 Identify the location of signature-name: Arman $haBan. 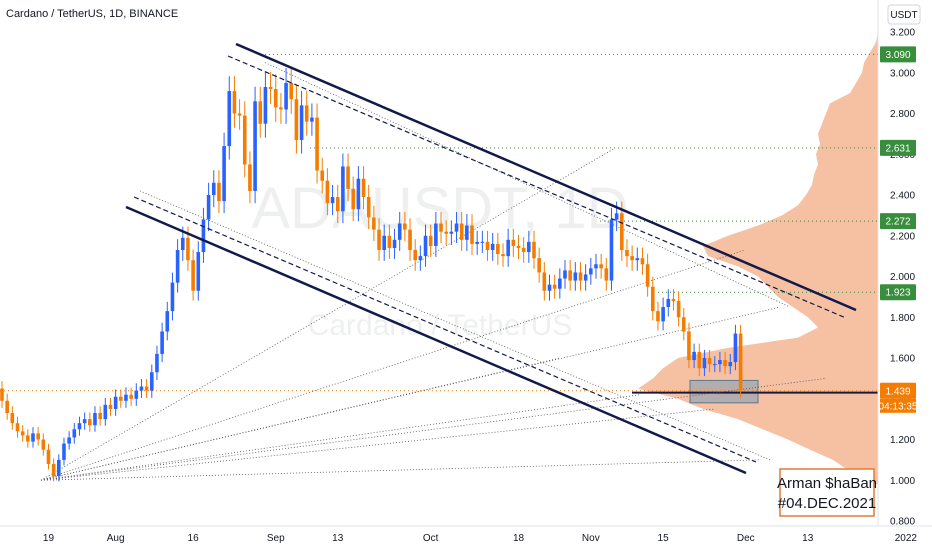
(827, 483).